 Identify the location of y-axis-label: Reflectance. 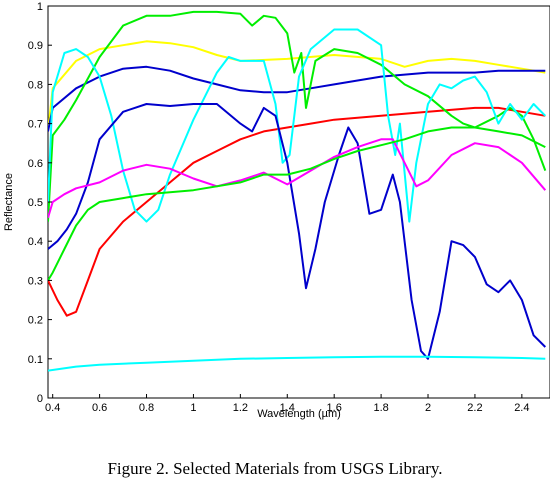
(9, 202).